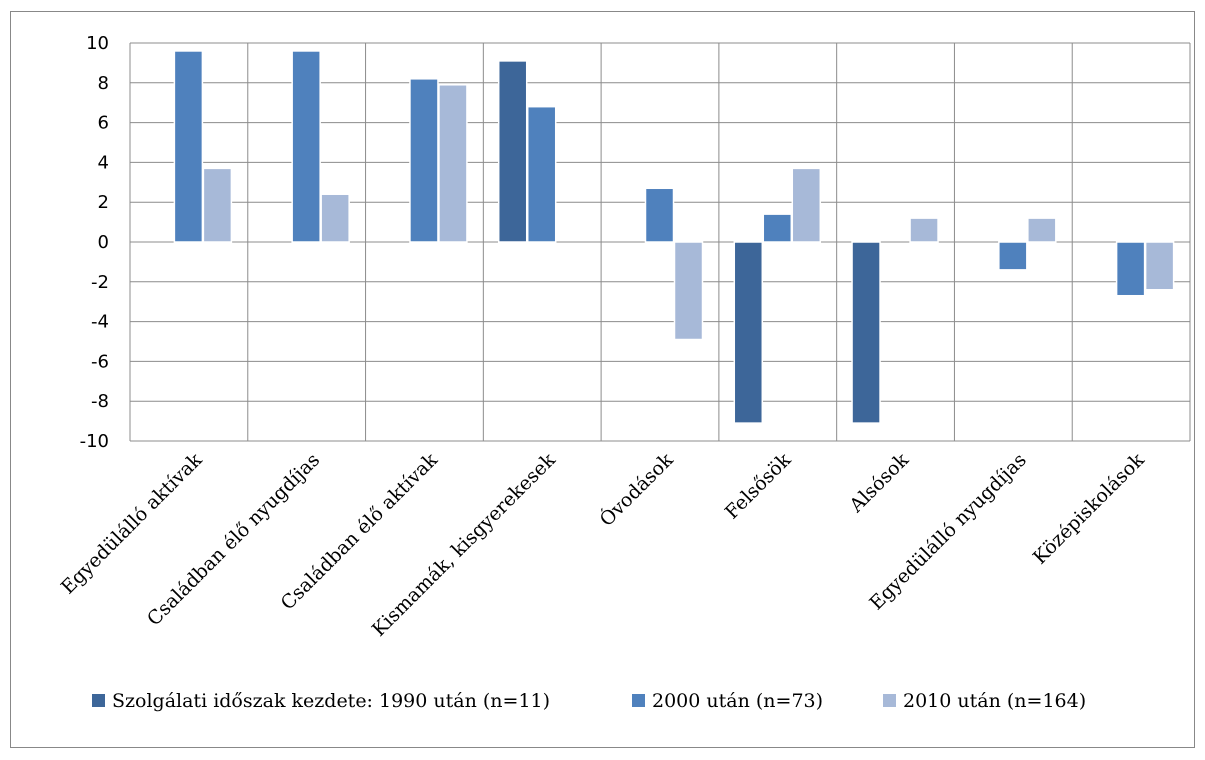 This screenshot has width=1205, height=760. What do you see at coordinates (879, 483) in the screenshot?
I see `category-label: Alsósok` at bounding box center [879, 483].